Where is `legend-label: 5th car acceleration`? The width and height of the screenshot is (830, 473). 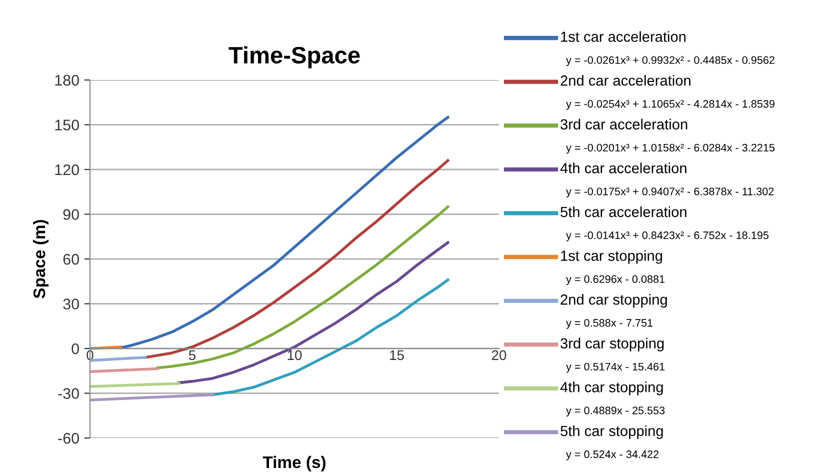
legend-label: 5th car acceleration is located at coordinates (623, 212).